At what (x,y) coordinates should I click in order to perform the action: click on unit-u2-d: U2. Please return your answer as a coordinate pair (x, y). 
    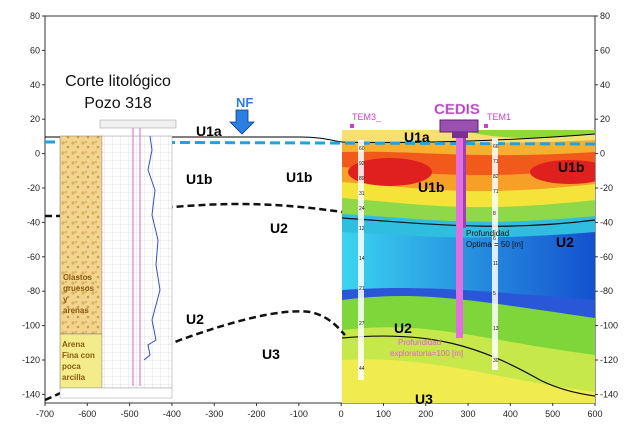
    Looking at the image, I should click on (403, 328).